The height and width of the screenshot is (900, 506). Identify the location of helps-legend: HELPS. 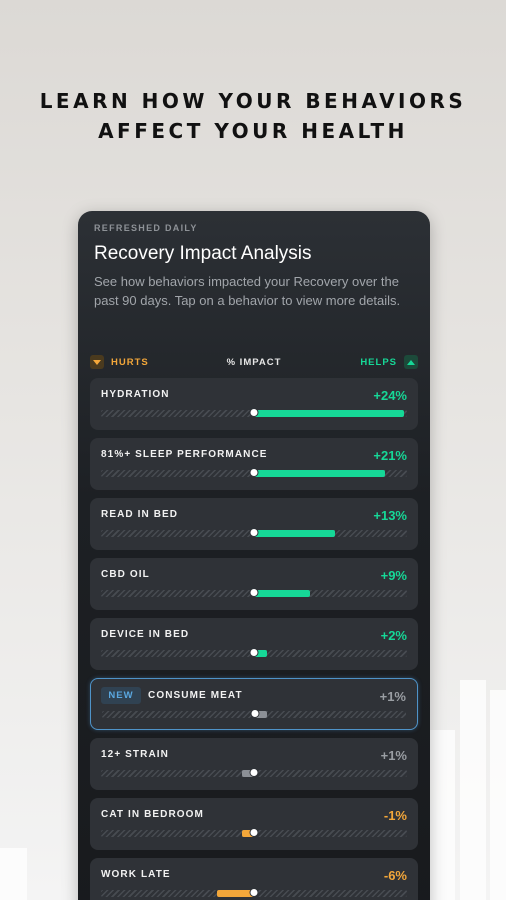
(389, 362).